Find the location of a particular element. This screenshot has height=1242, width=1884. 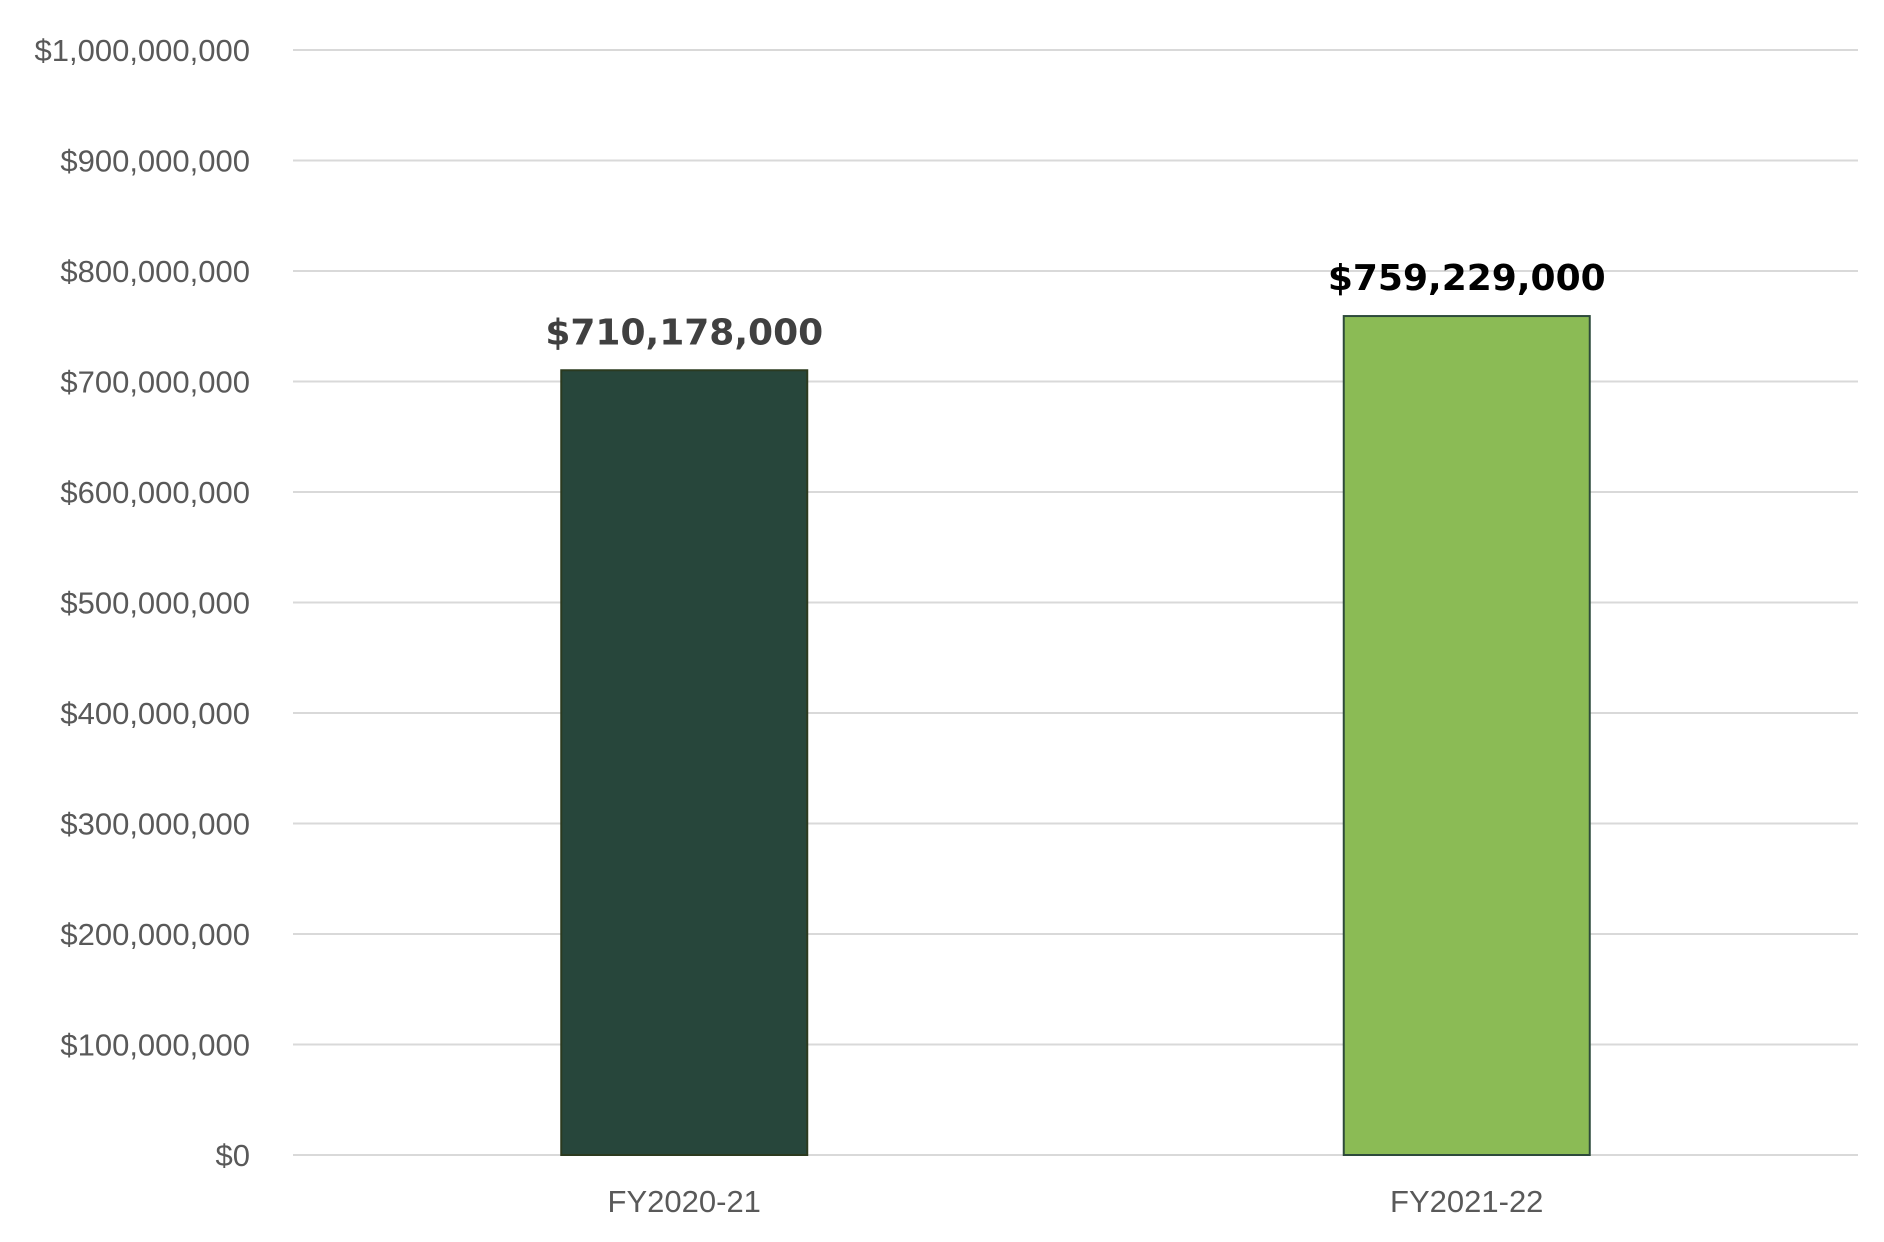

y-tick-label: $400,000,000 is located at coordinates (155, 713).